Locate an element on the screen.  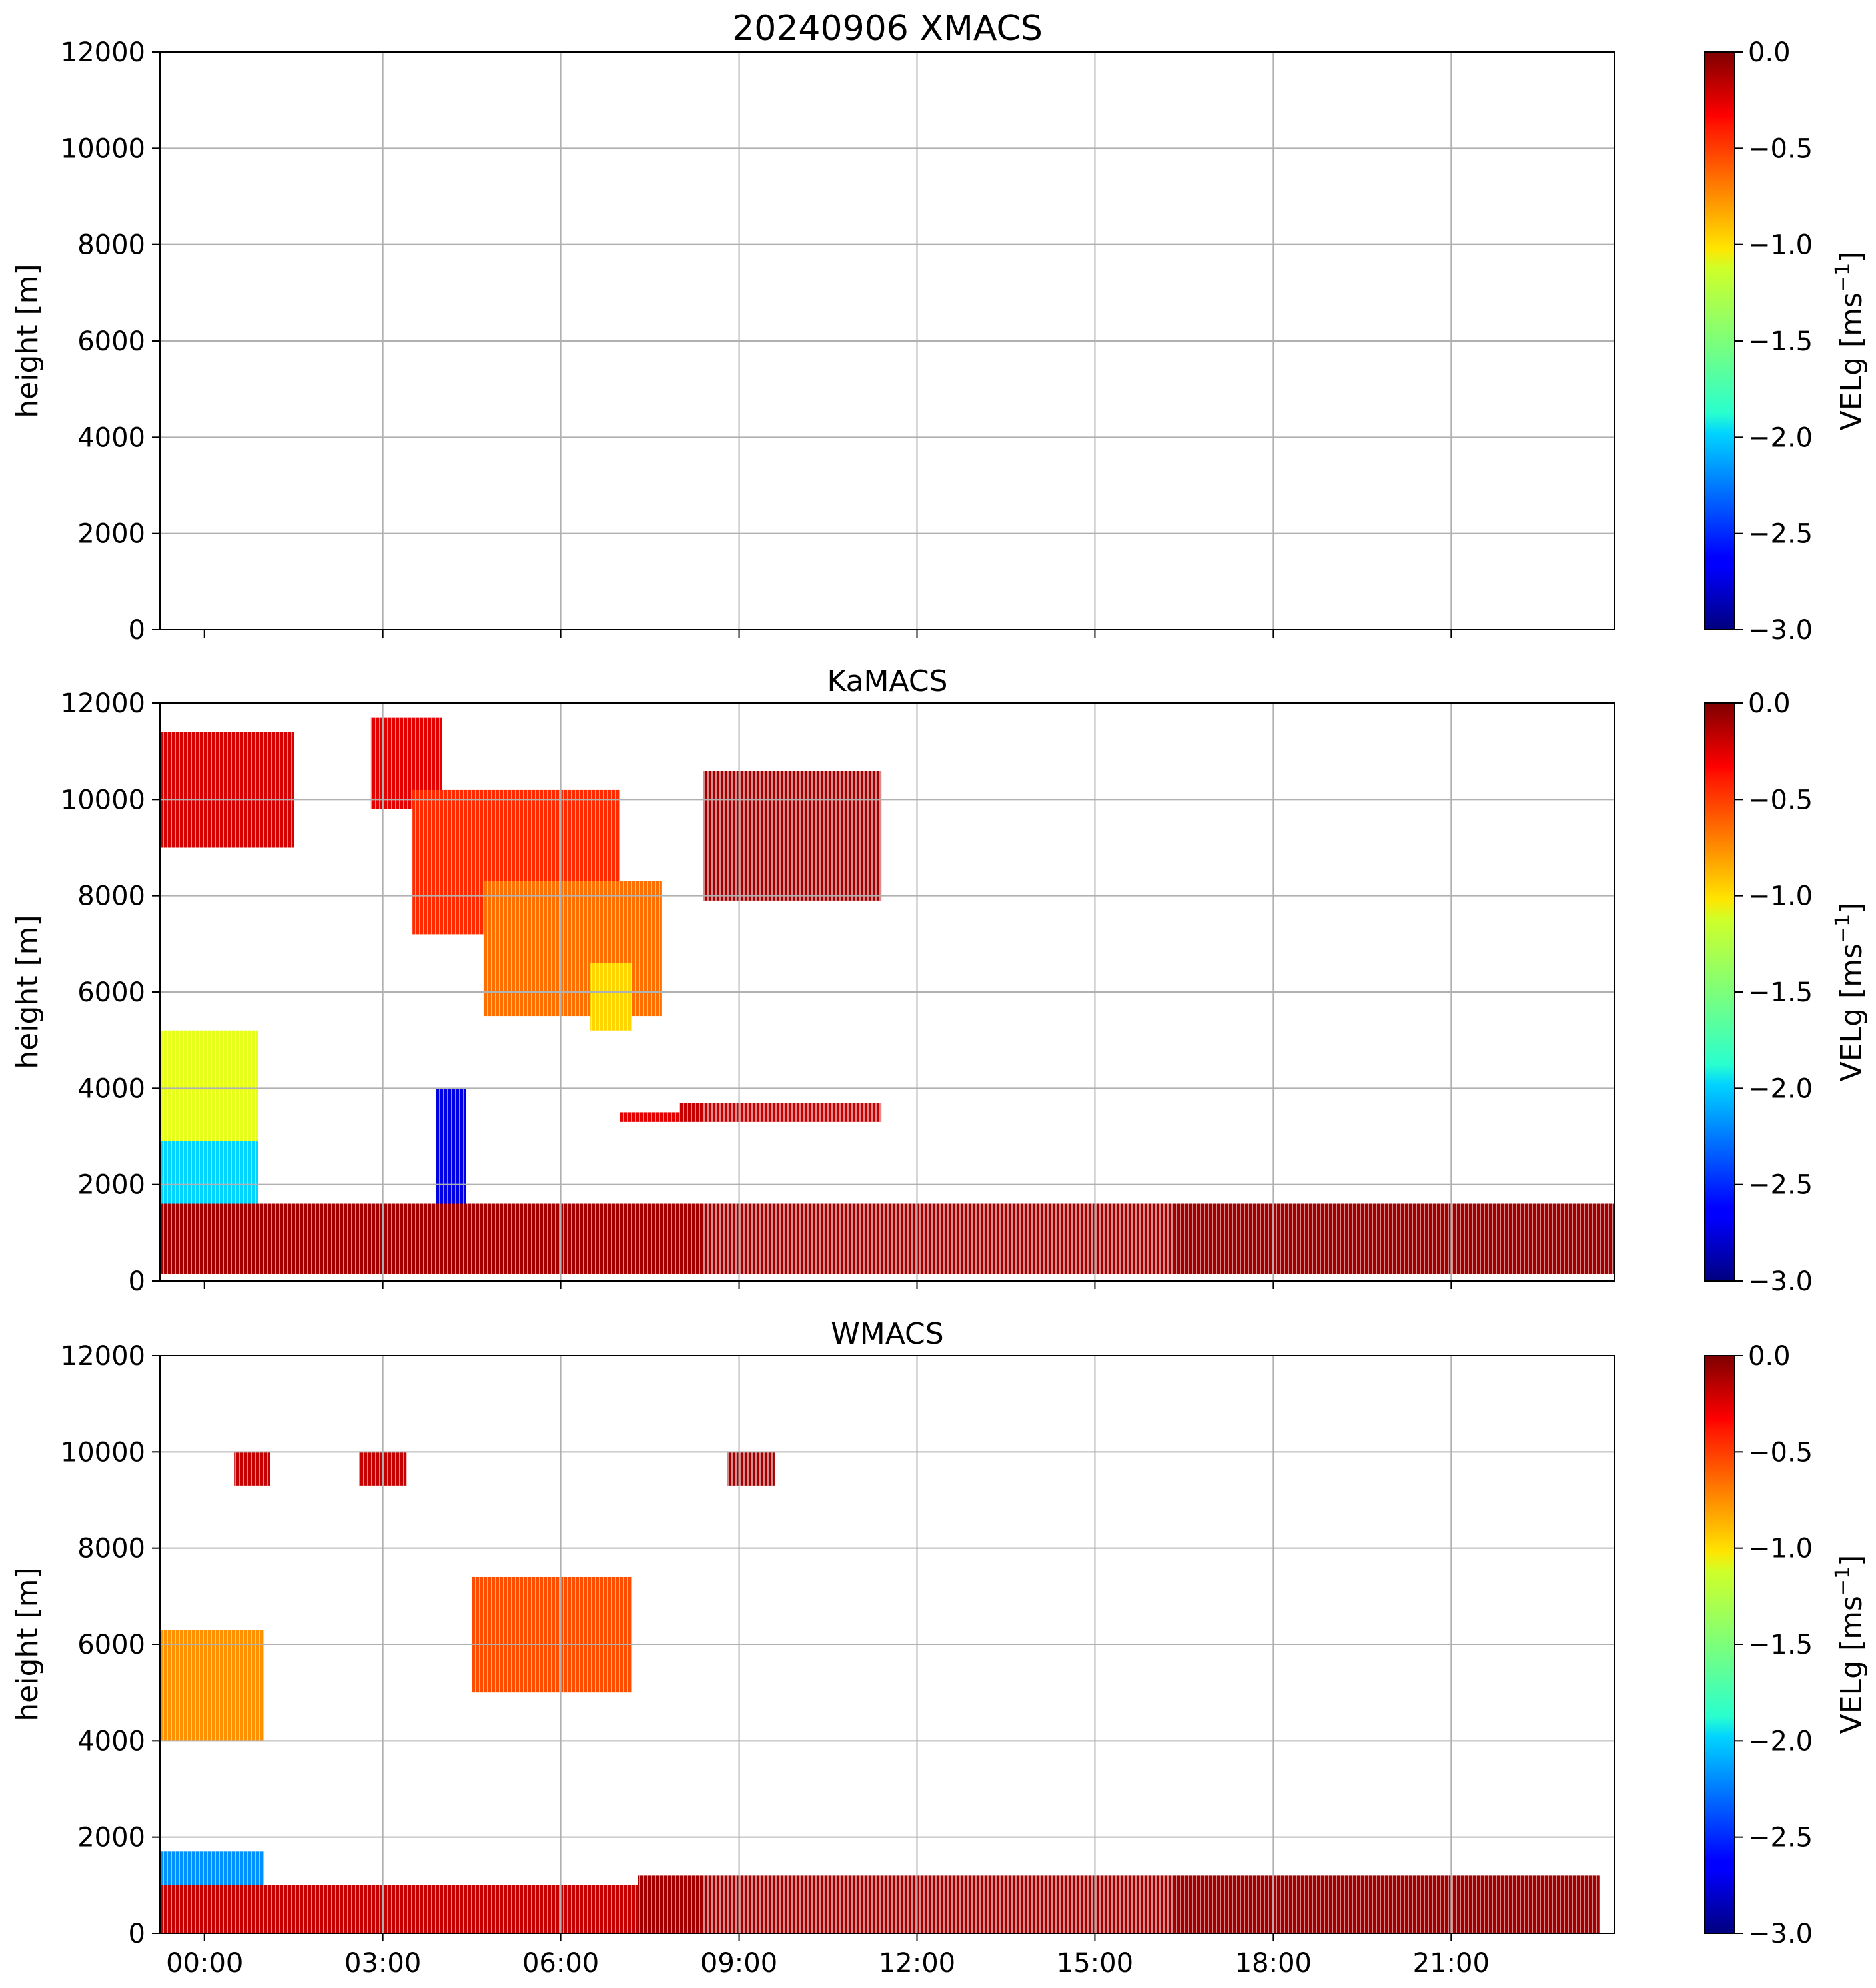
panel-title: KaMACS is located at coordinates (887, 681).